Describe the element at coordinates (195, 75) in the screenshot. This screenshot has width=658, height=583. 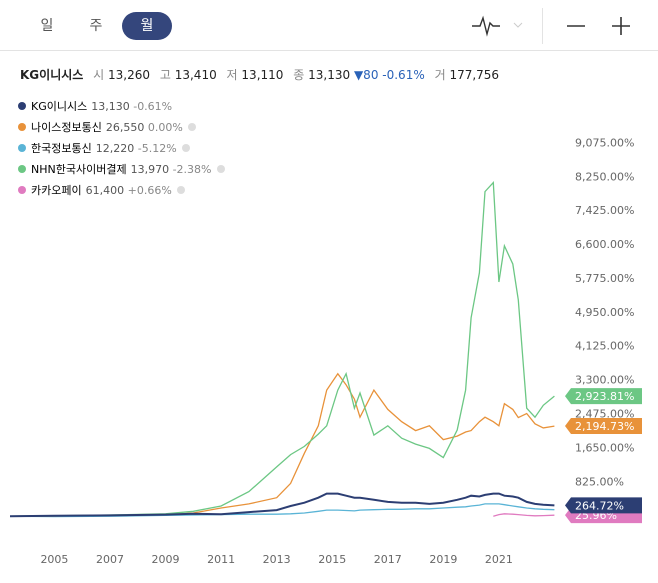
I see `value: 13,410` at that location.